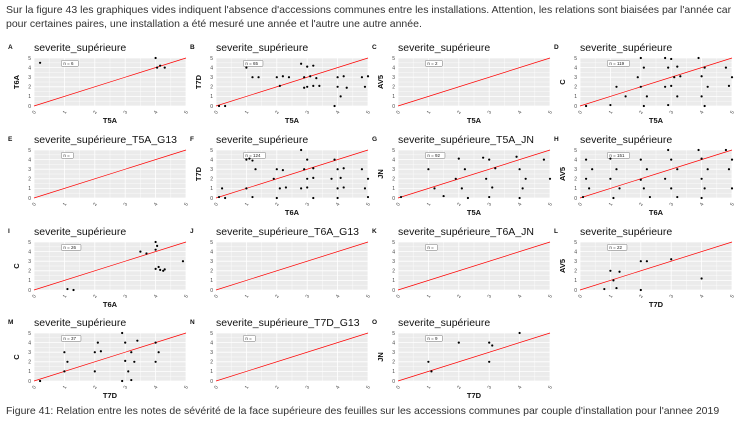 This screenshot has height=438, width=753. I want to click on panel-letter: H, so click(556, 139).